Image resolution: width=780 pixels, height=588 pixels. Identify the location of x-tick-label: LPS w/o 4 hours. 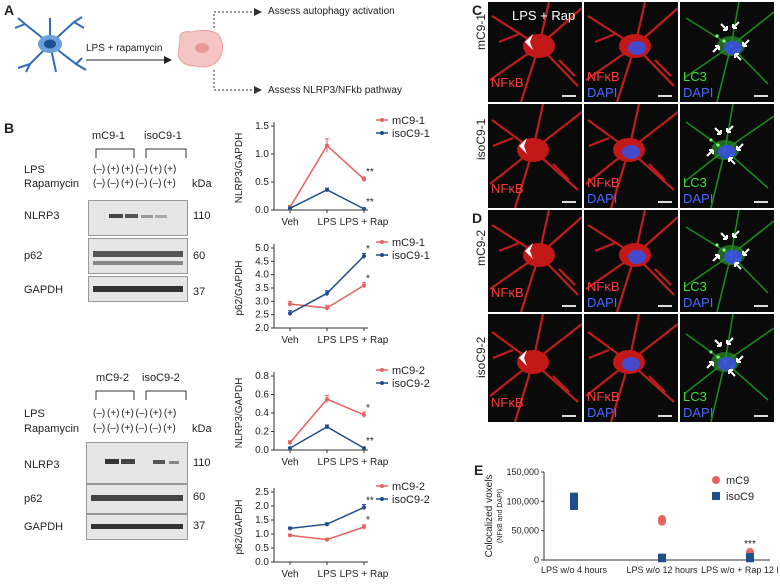
(574, 570).